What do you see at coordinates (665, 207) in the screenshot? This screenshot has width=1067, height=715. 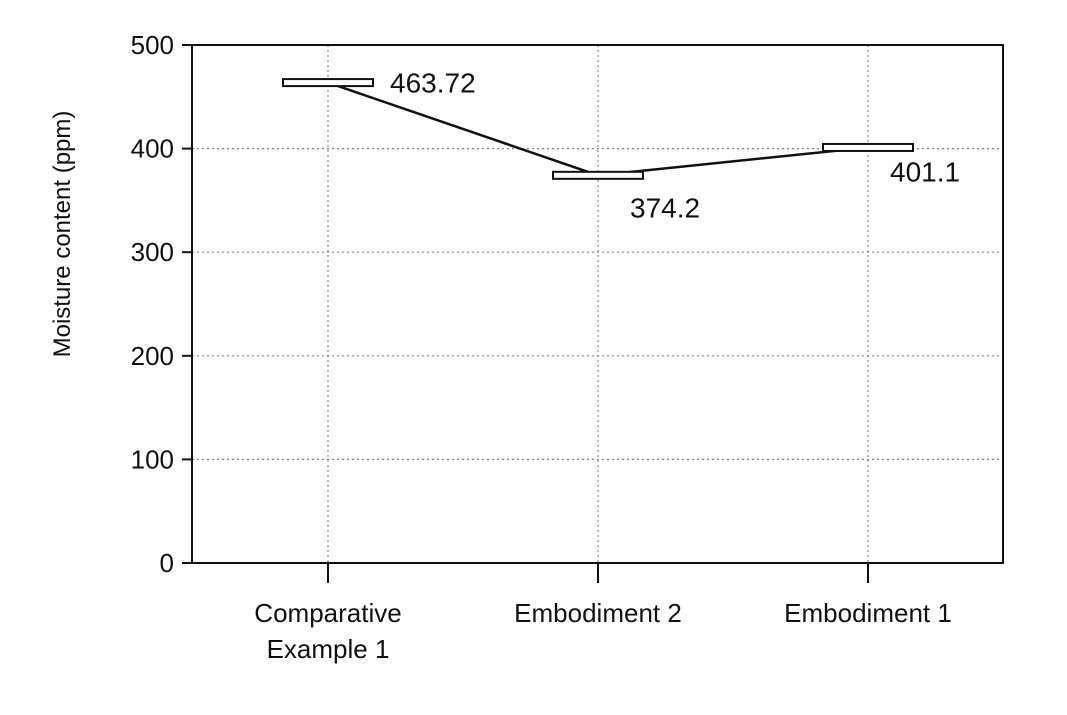 I see `data-label: 374.2` at bounding box center [665, 207].